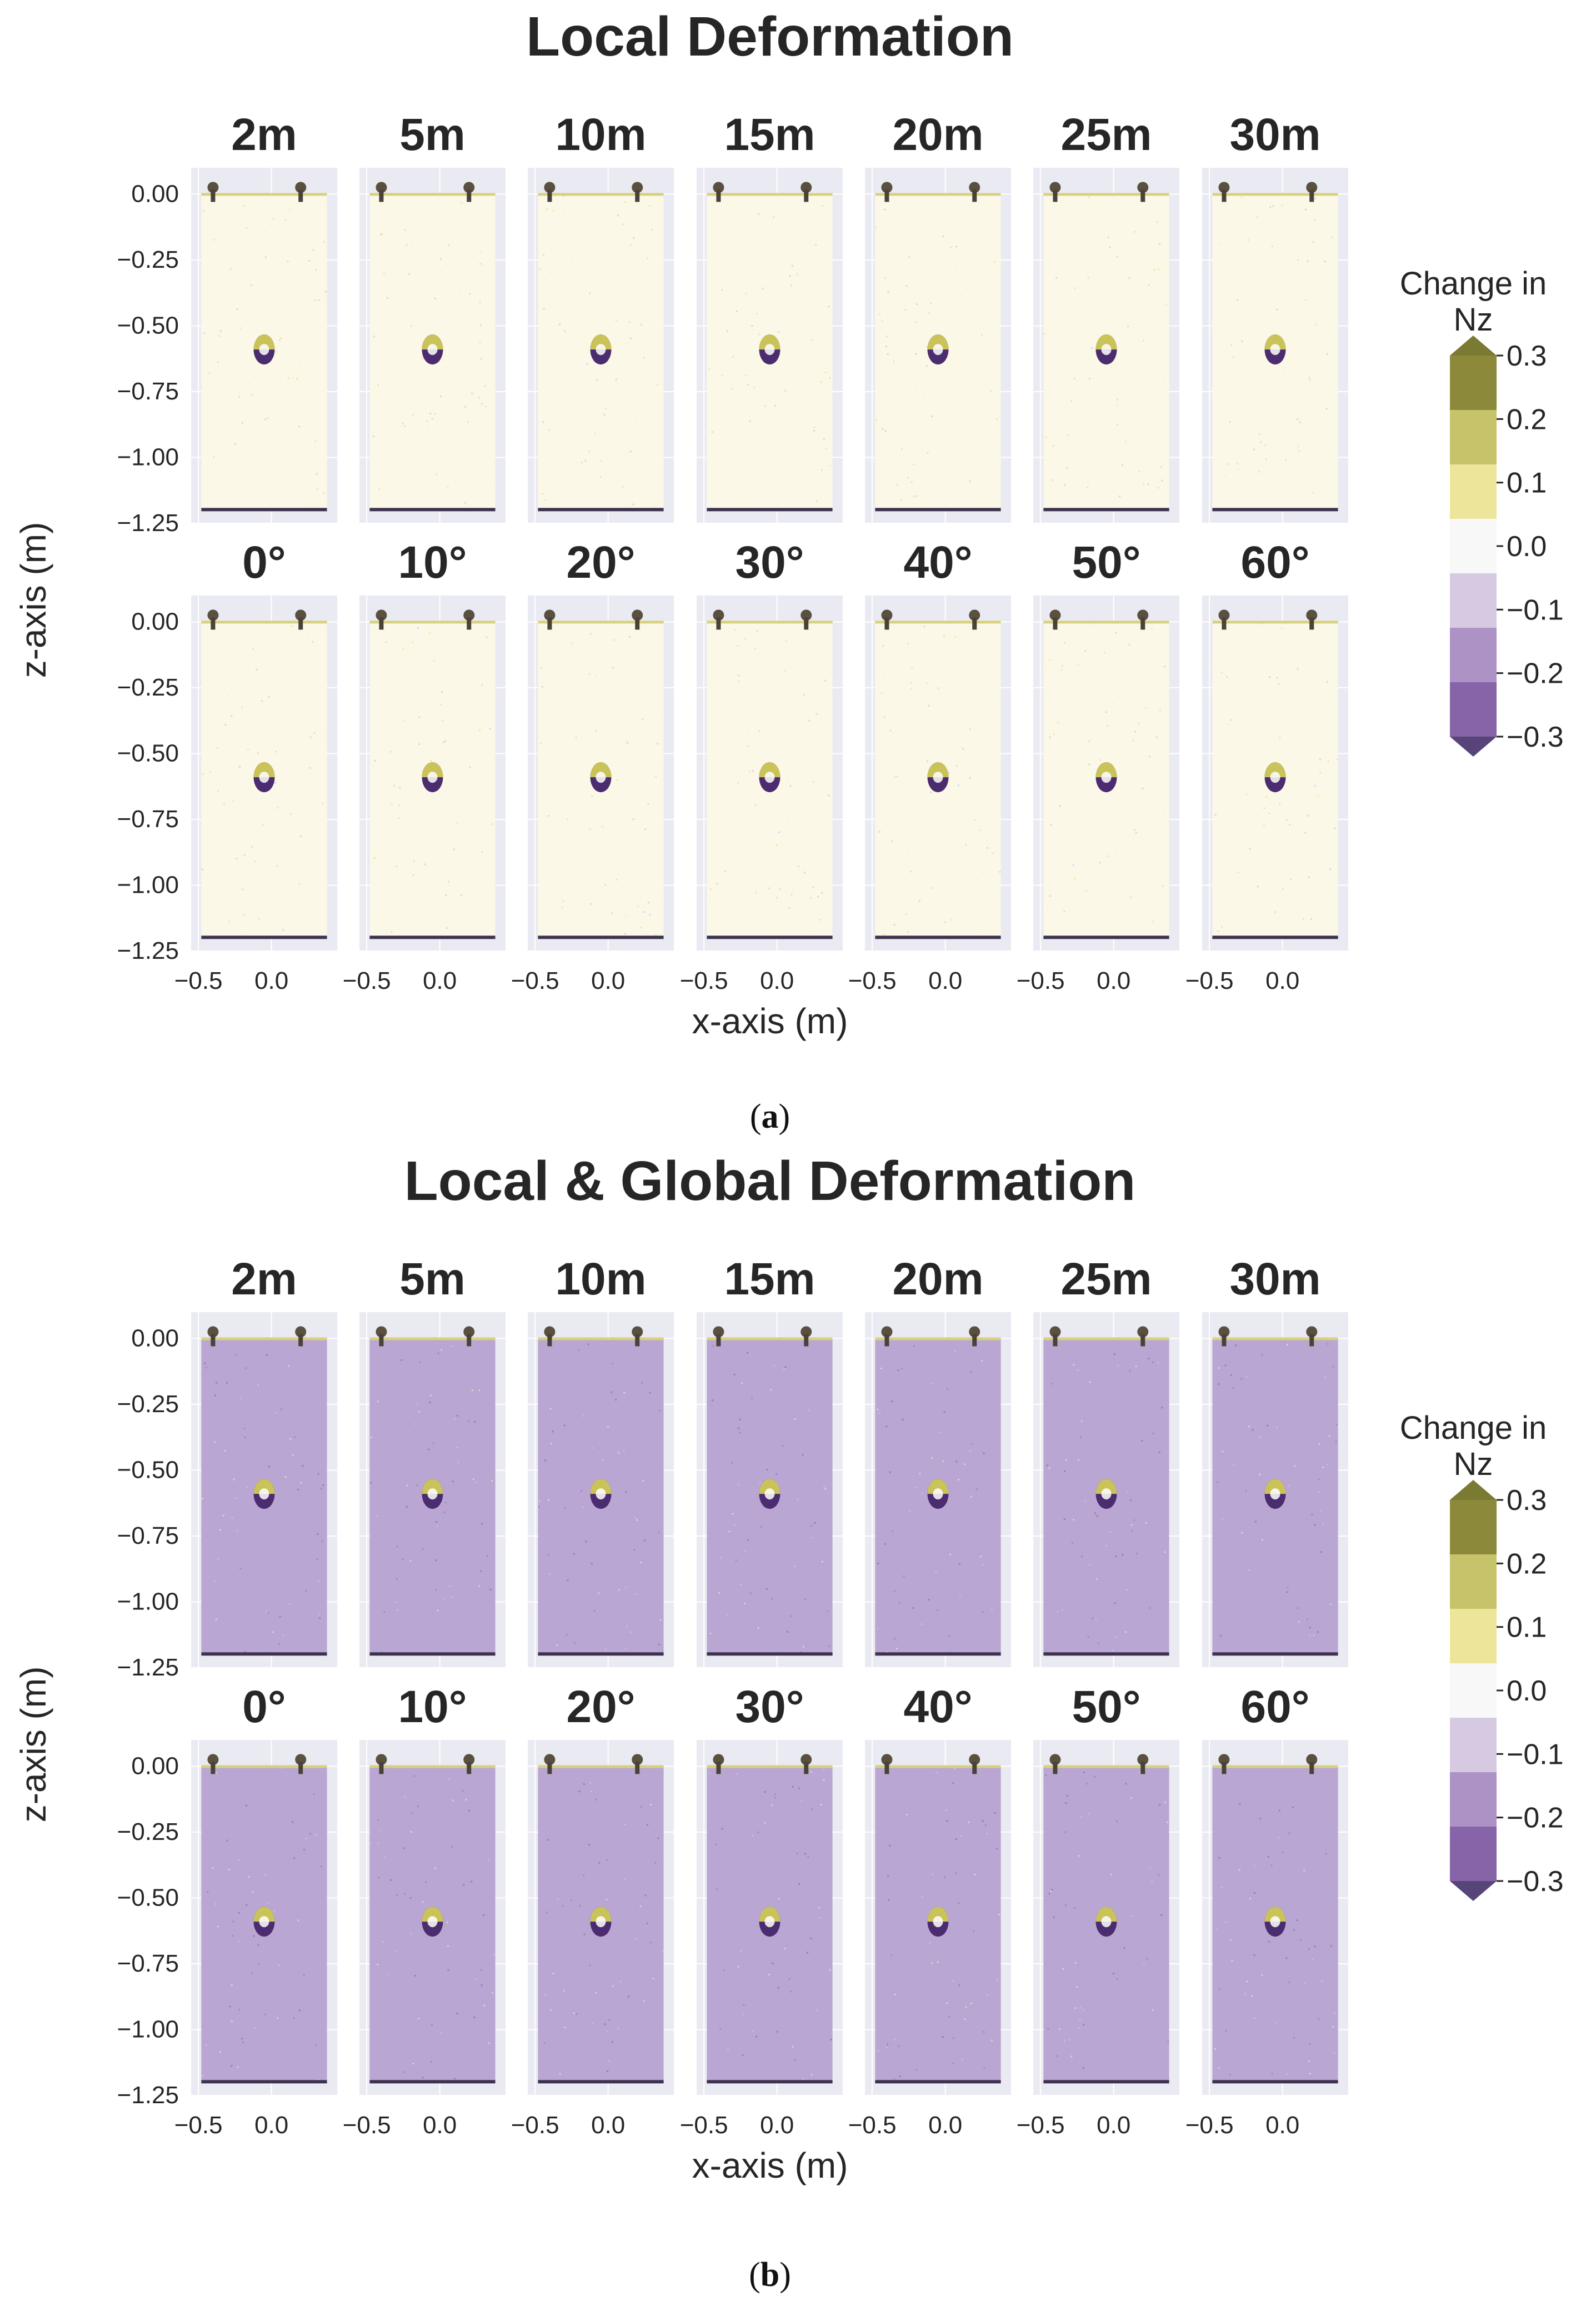 This screenshot has width=1596, height=2301. I want to click on colorbar-segment, so click(1473, 655).